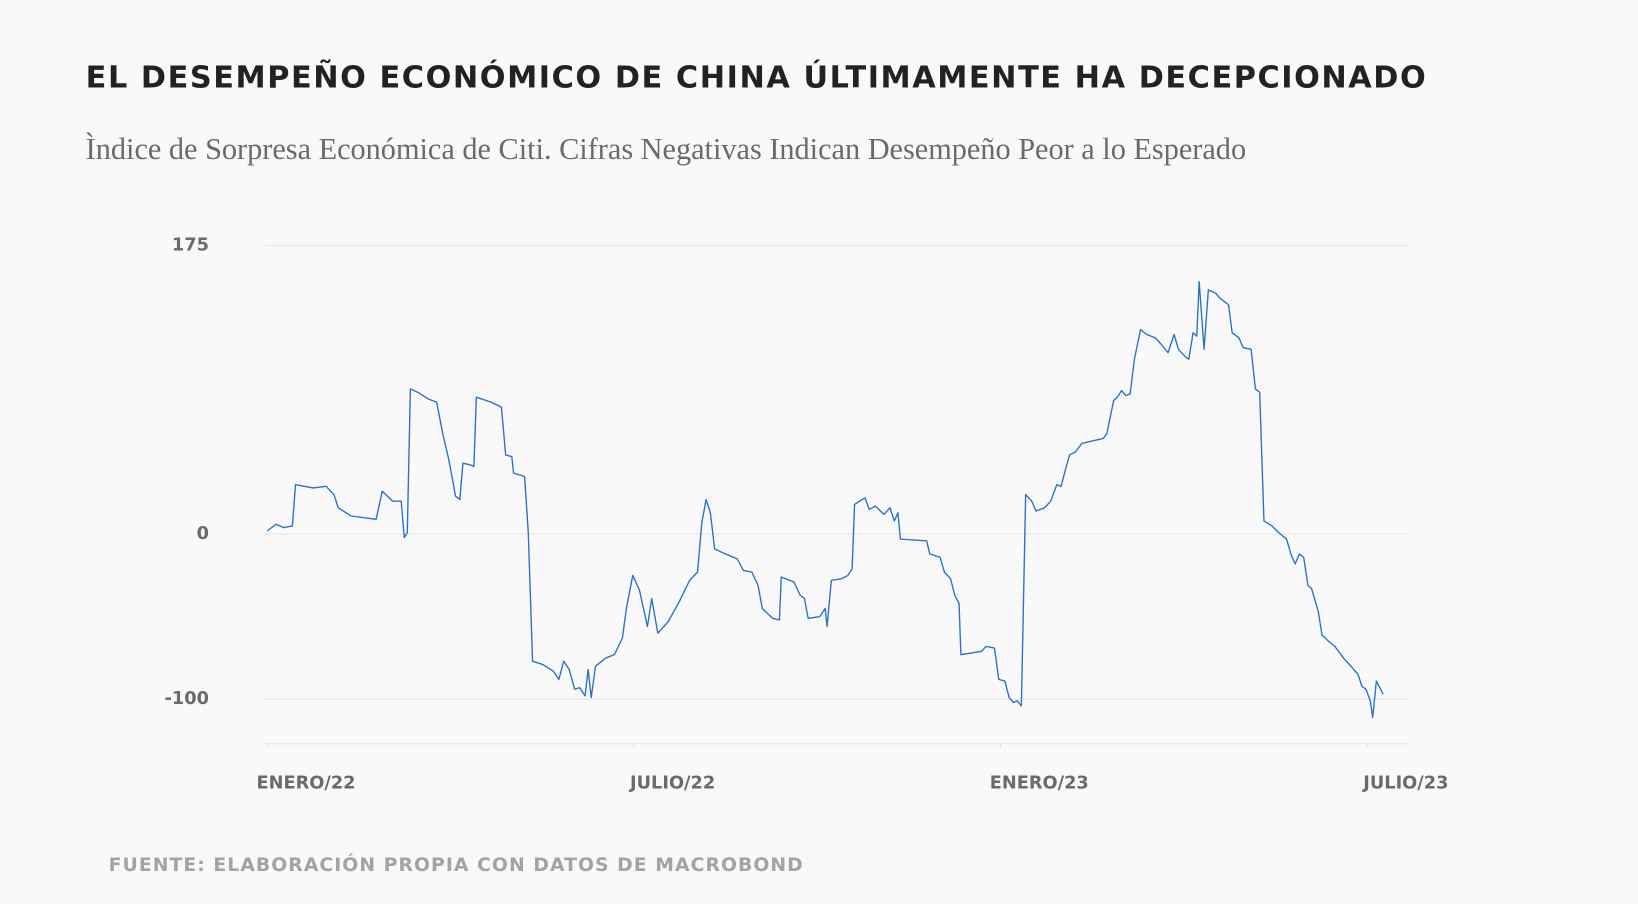  What do you see at coordinates (1039, 783) in the screenshot?
I see `x-tick-label: ENERO/23` at bounding box center [1039, 783].